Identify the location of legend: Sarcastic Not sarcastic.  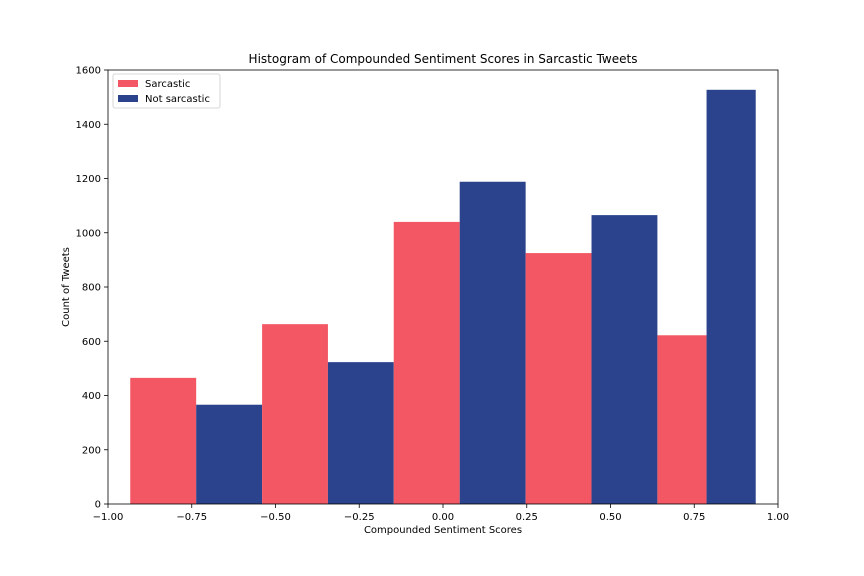
(166, 91).